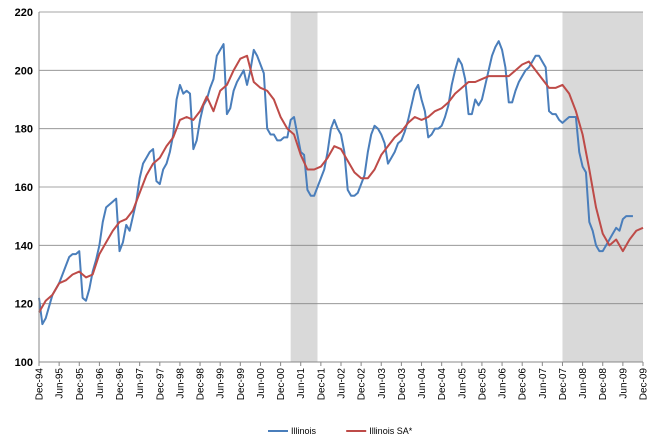 The width and height of the screenshot is (650, 444). Describe the element at coordinates (442, 384) in the screenshot. I see `x-tick-label: Dec-04` at that location.